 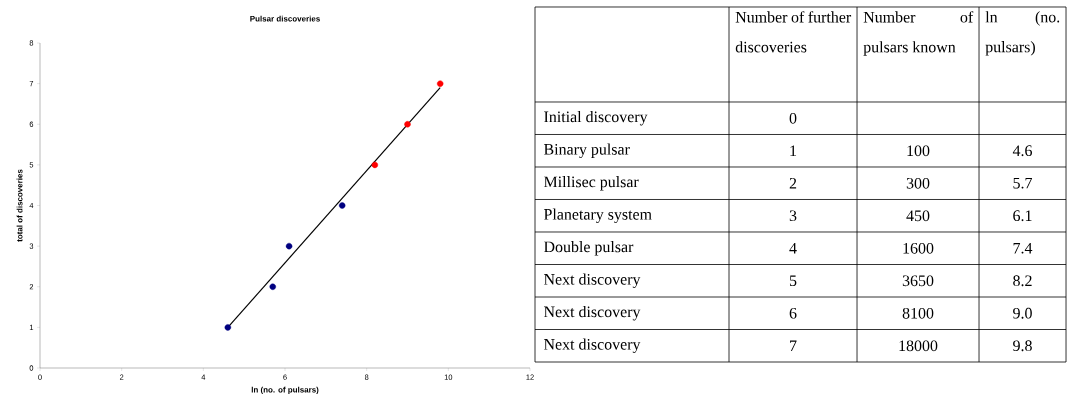 I want to click on data-label: 5, so click(x=793, y=281).